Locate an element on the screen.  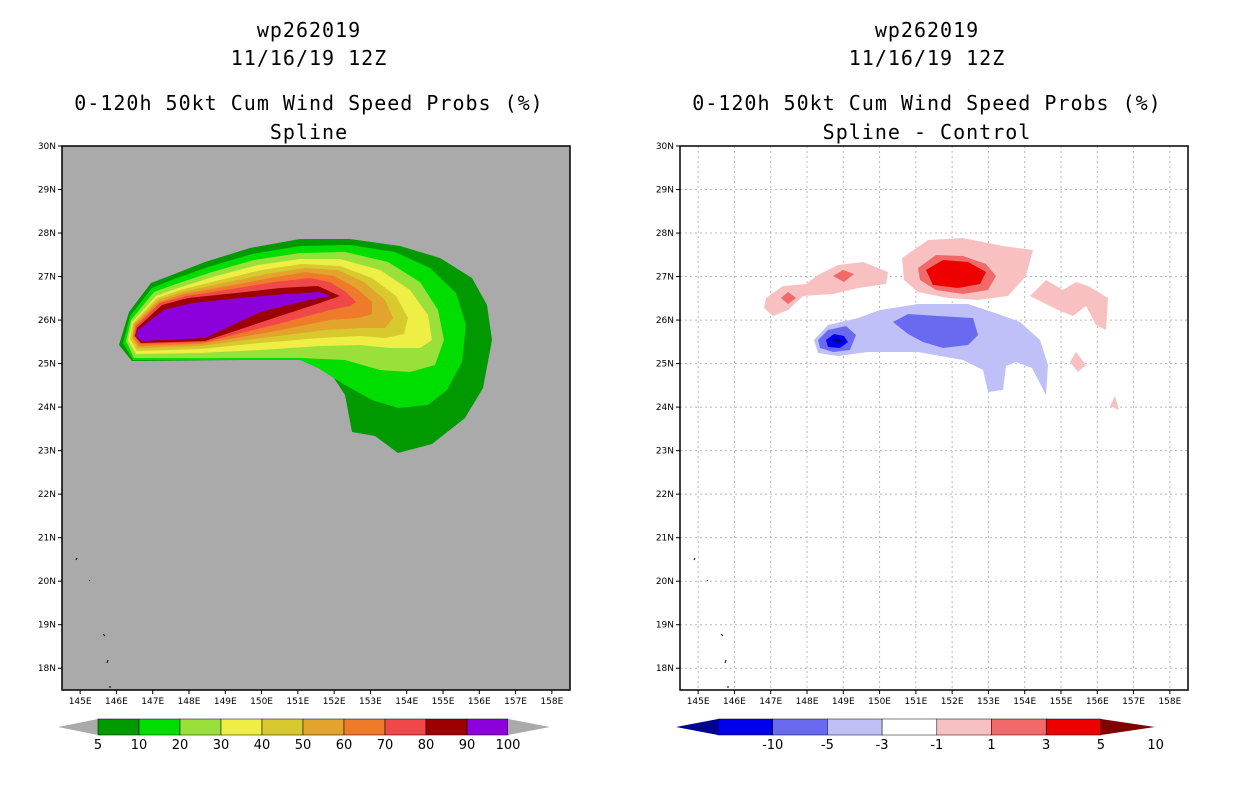
probability-contours is located at coordinates (305, 346).